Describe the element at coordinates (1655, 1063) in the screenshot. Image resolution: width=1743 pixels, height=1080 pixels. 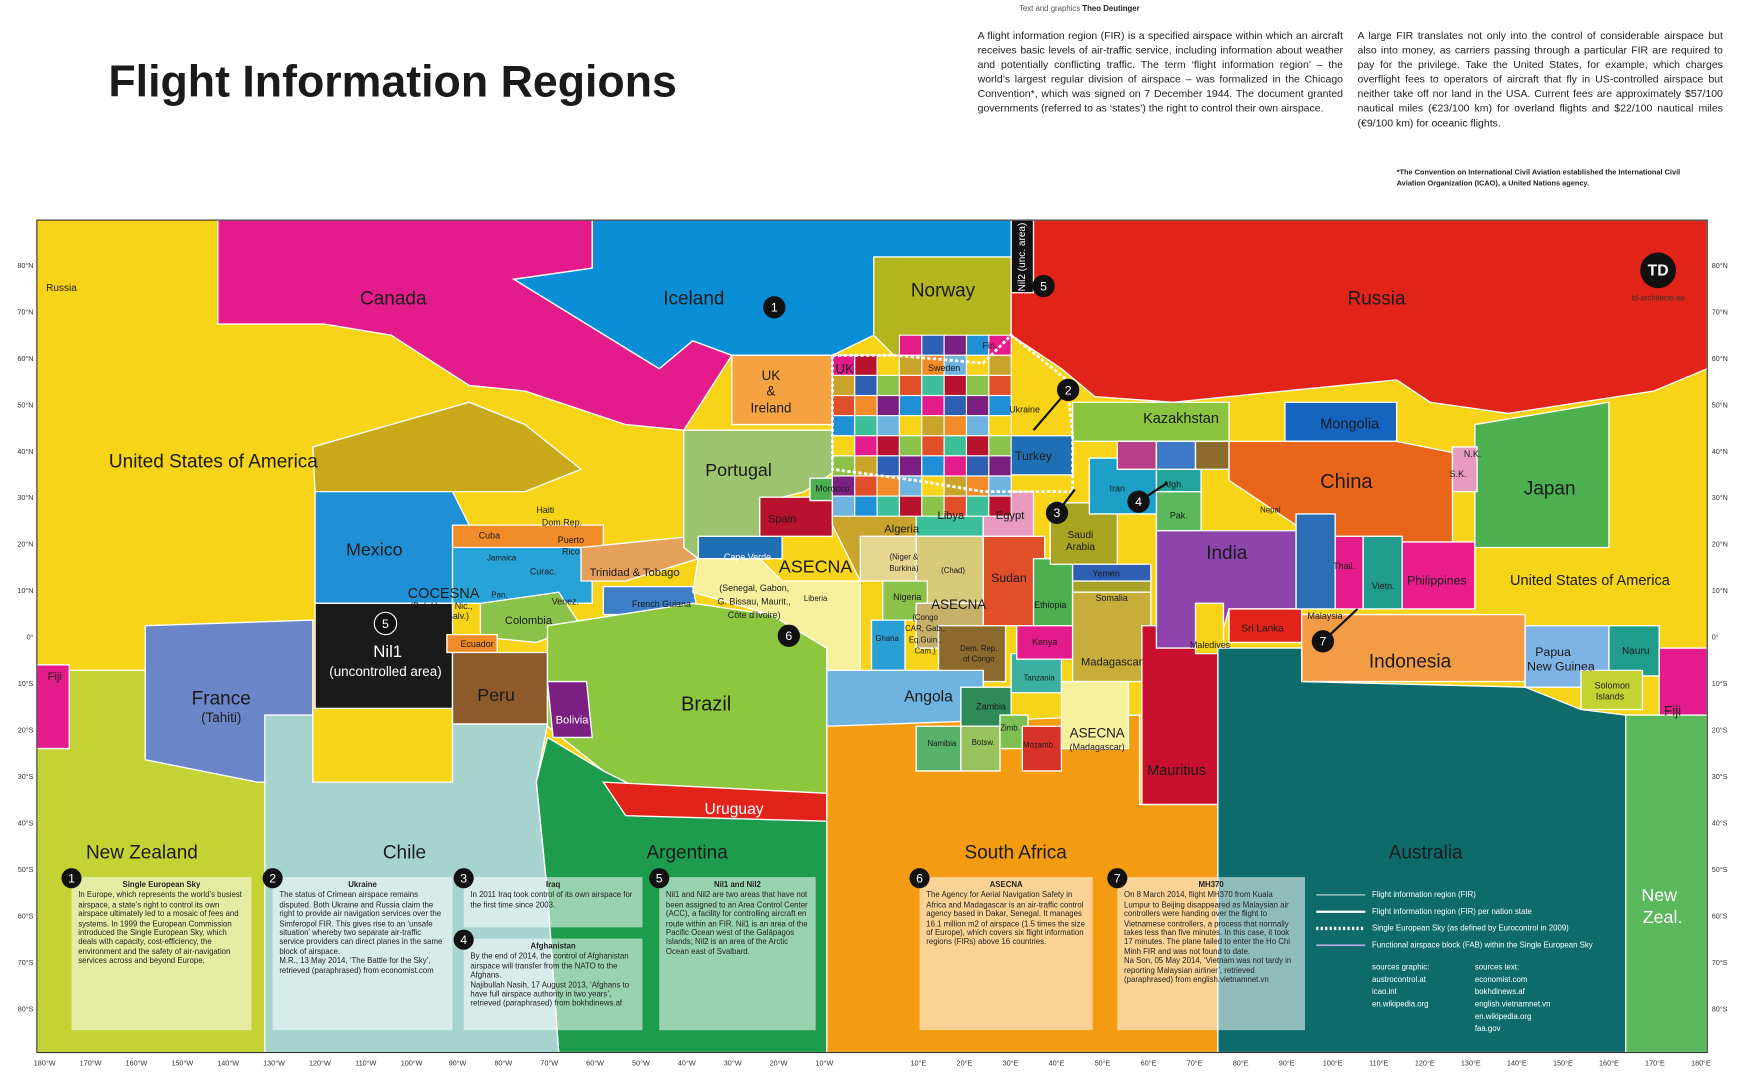
I see `lon-label: 170°E` at that location.